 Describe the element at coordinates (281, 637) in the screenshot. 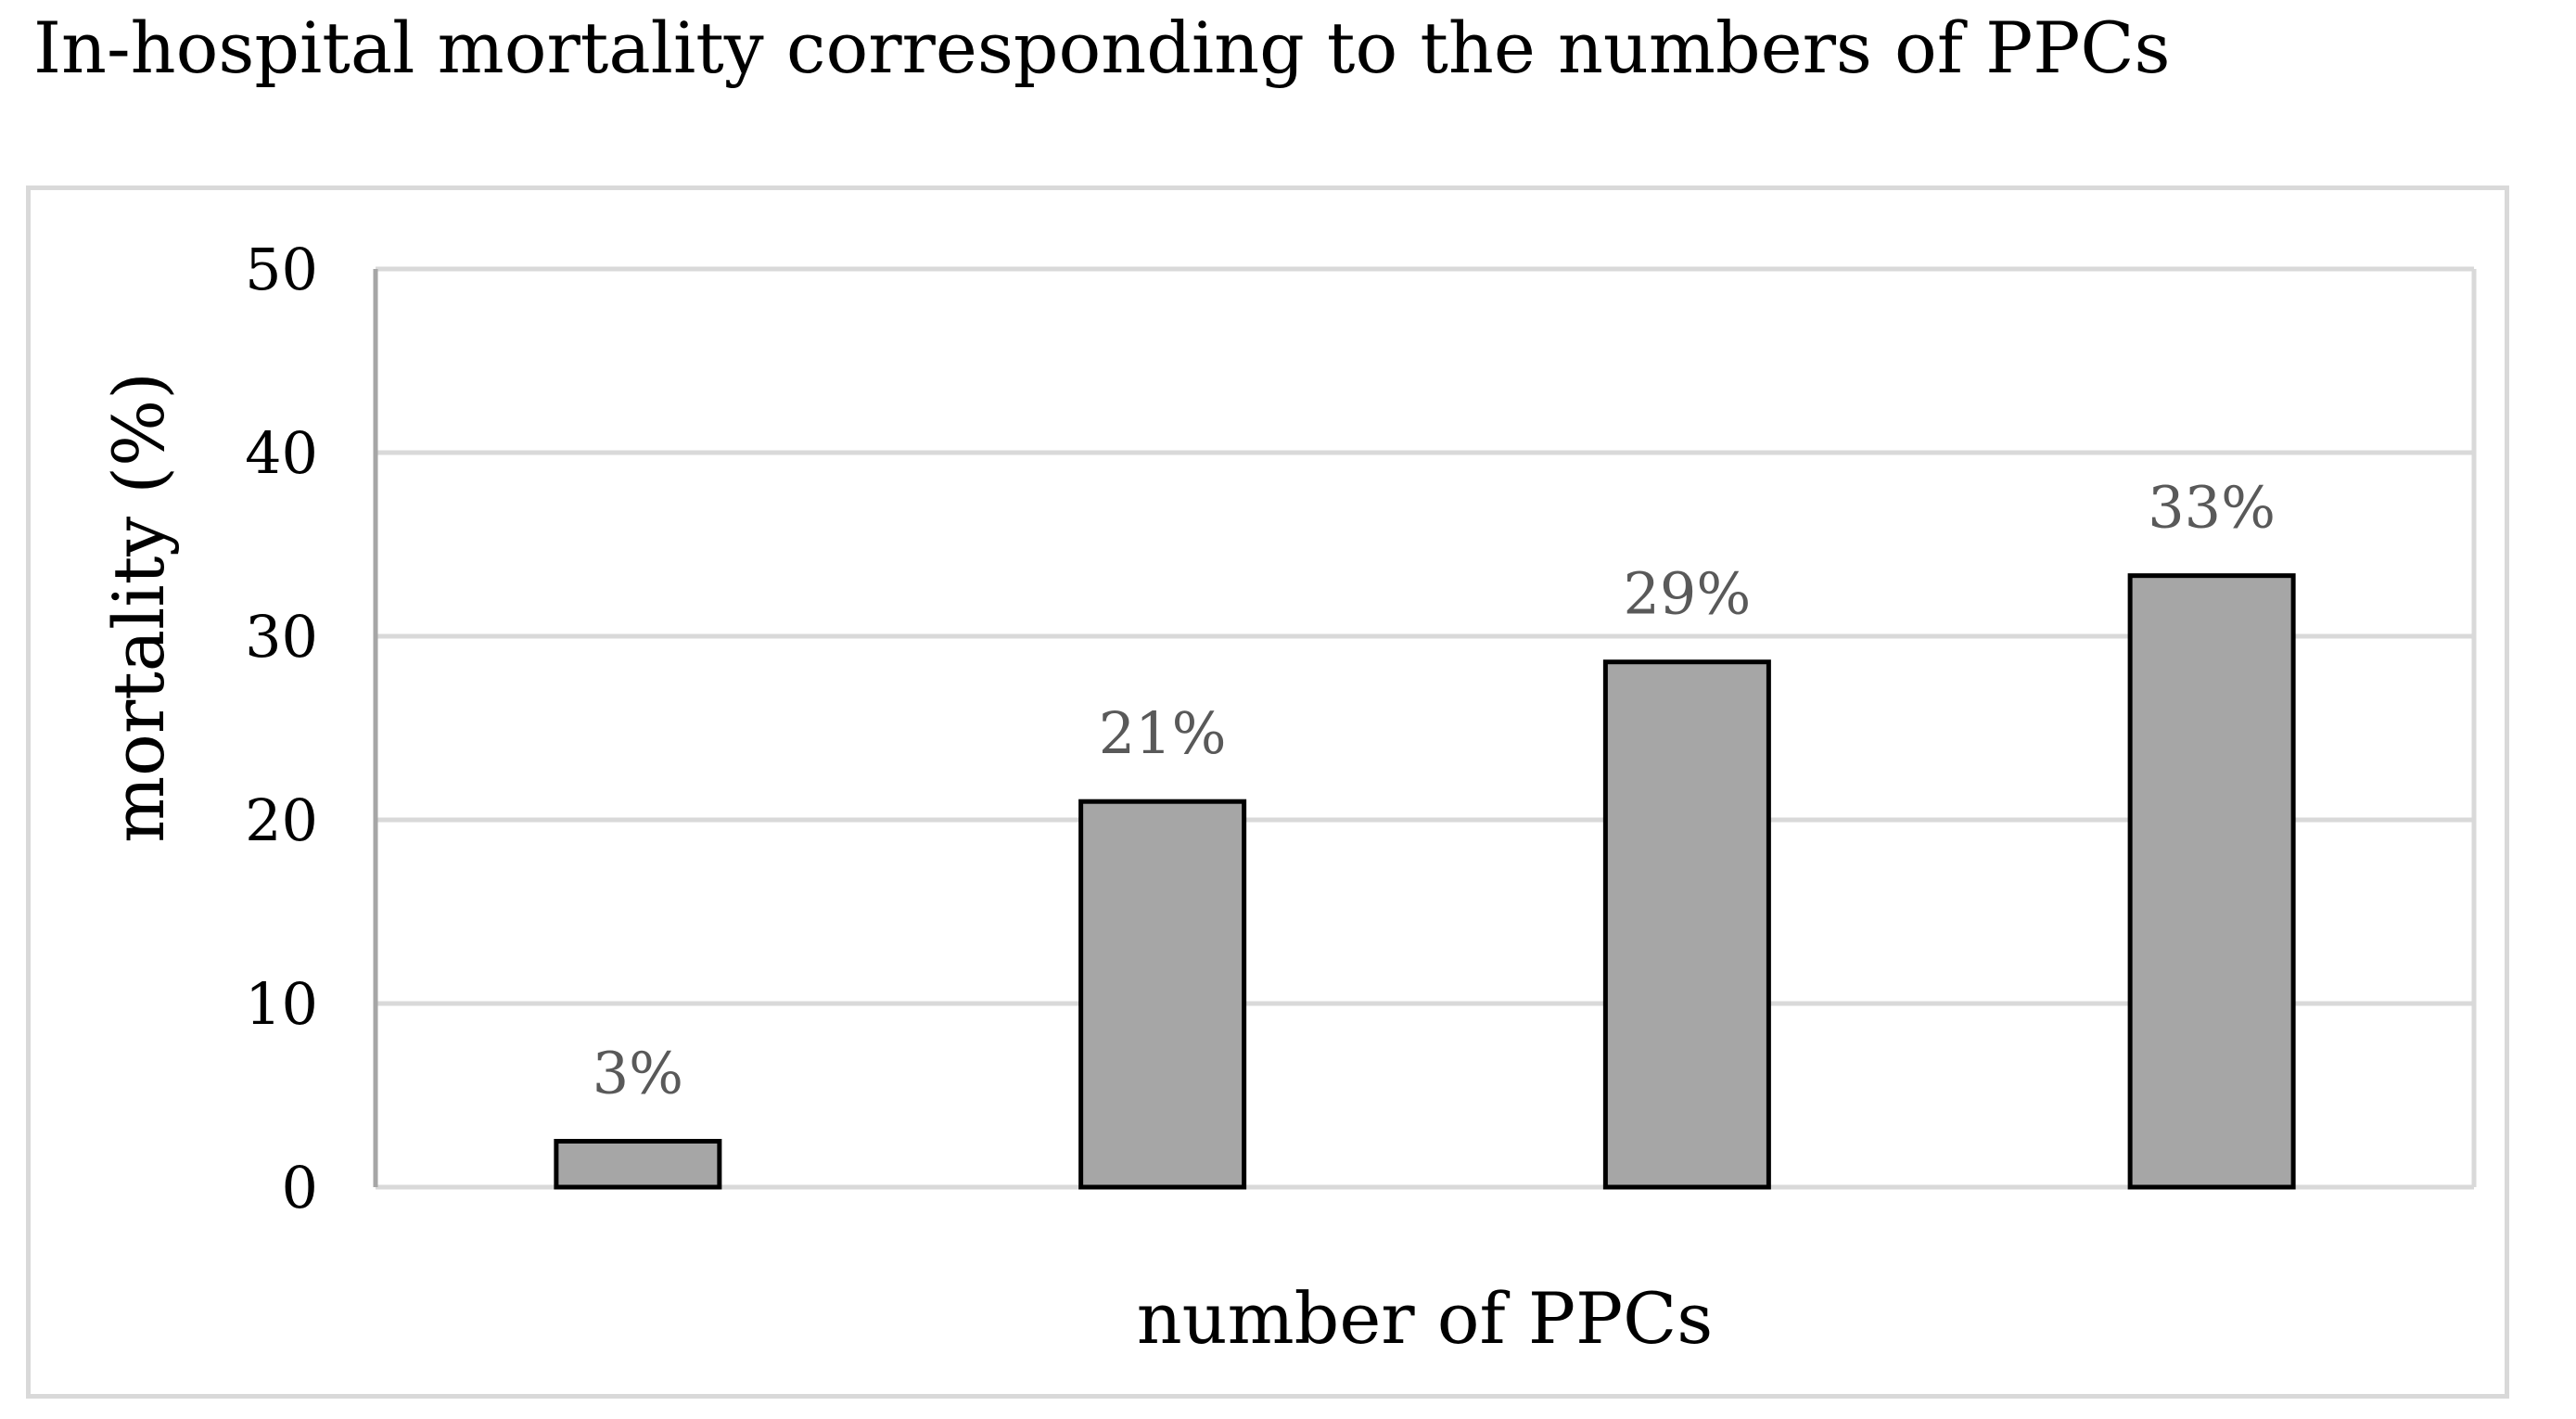

I see `y-tick-label: 30` at that location.